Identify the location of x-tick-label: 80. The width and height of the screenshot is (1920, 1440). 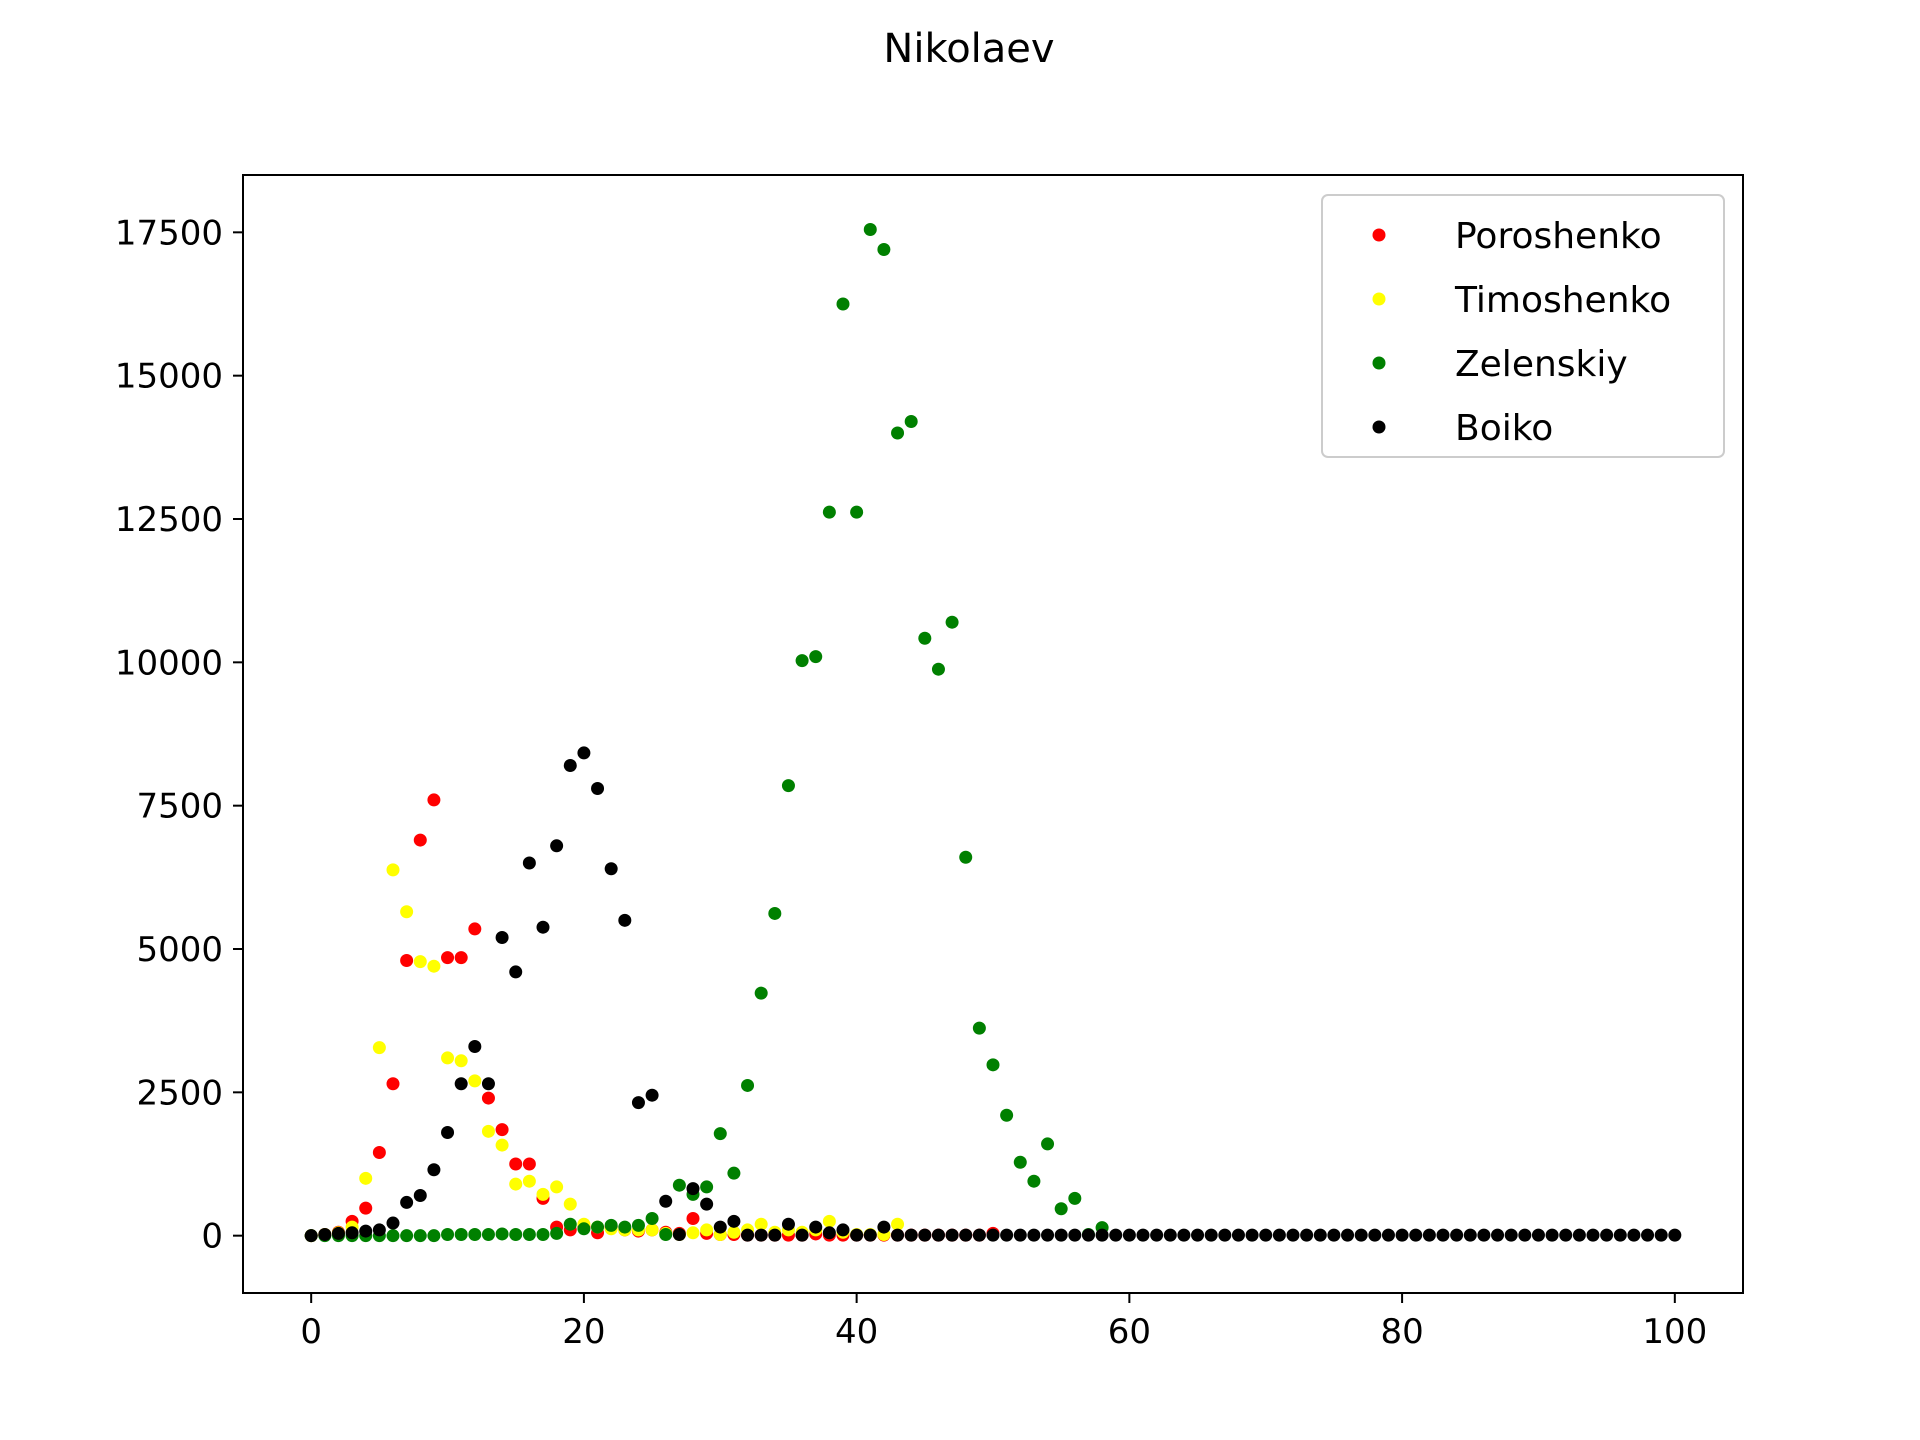
(1401, 1332).